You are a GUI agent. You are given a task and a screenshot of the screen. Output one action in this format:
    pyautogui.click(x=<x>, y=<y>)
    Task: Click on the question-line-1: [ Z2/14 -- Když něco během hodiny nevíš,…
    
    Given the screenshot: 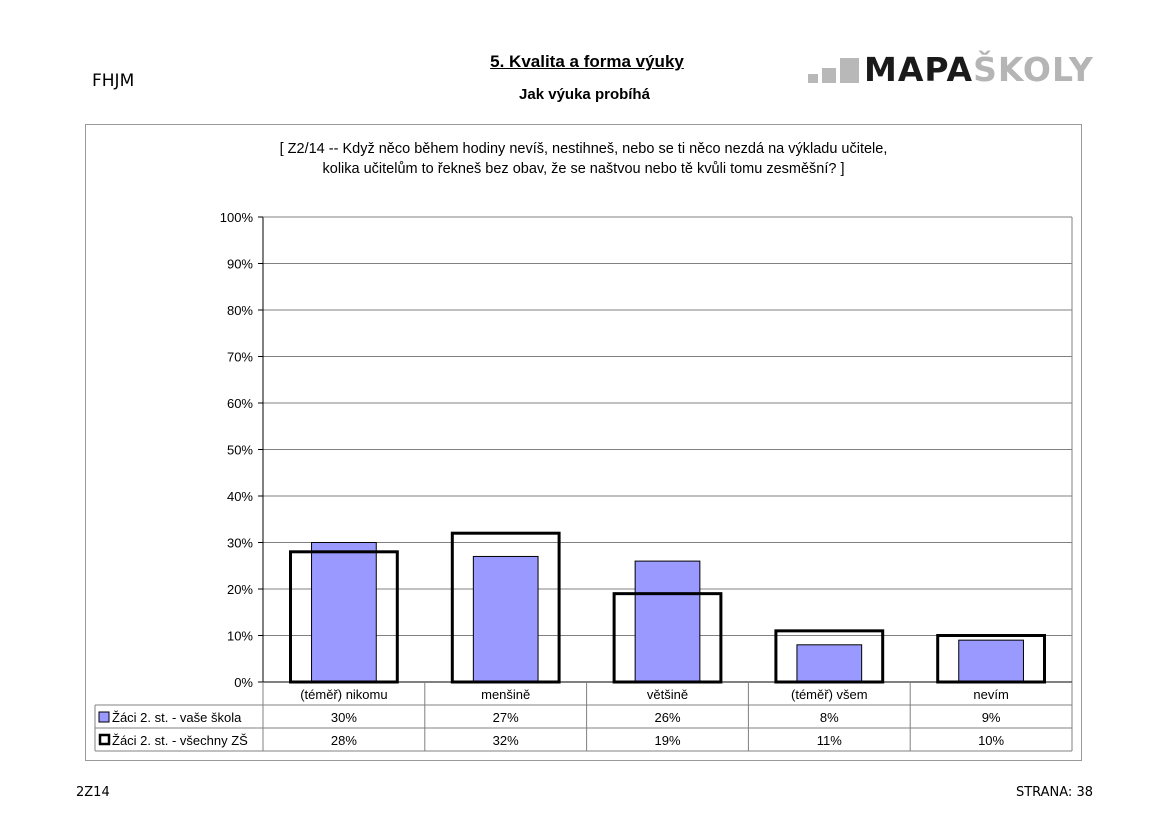 What is the action you would take?
    pyautogui.click(x=583, y=149)
    